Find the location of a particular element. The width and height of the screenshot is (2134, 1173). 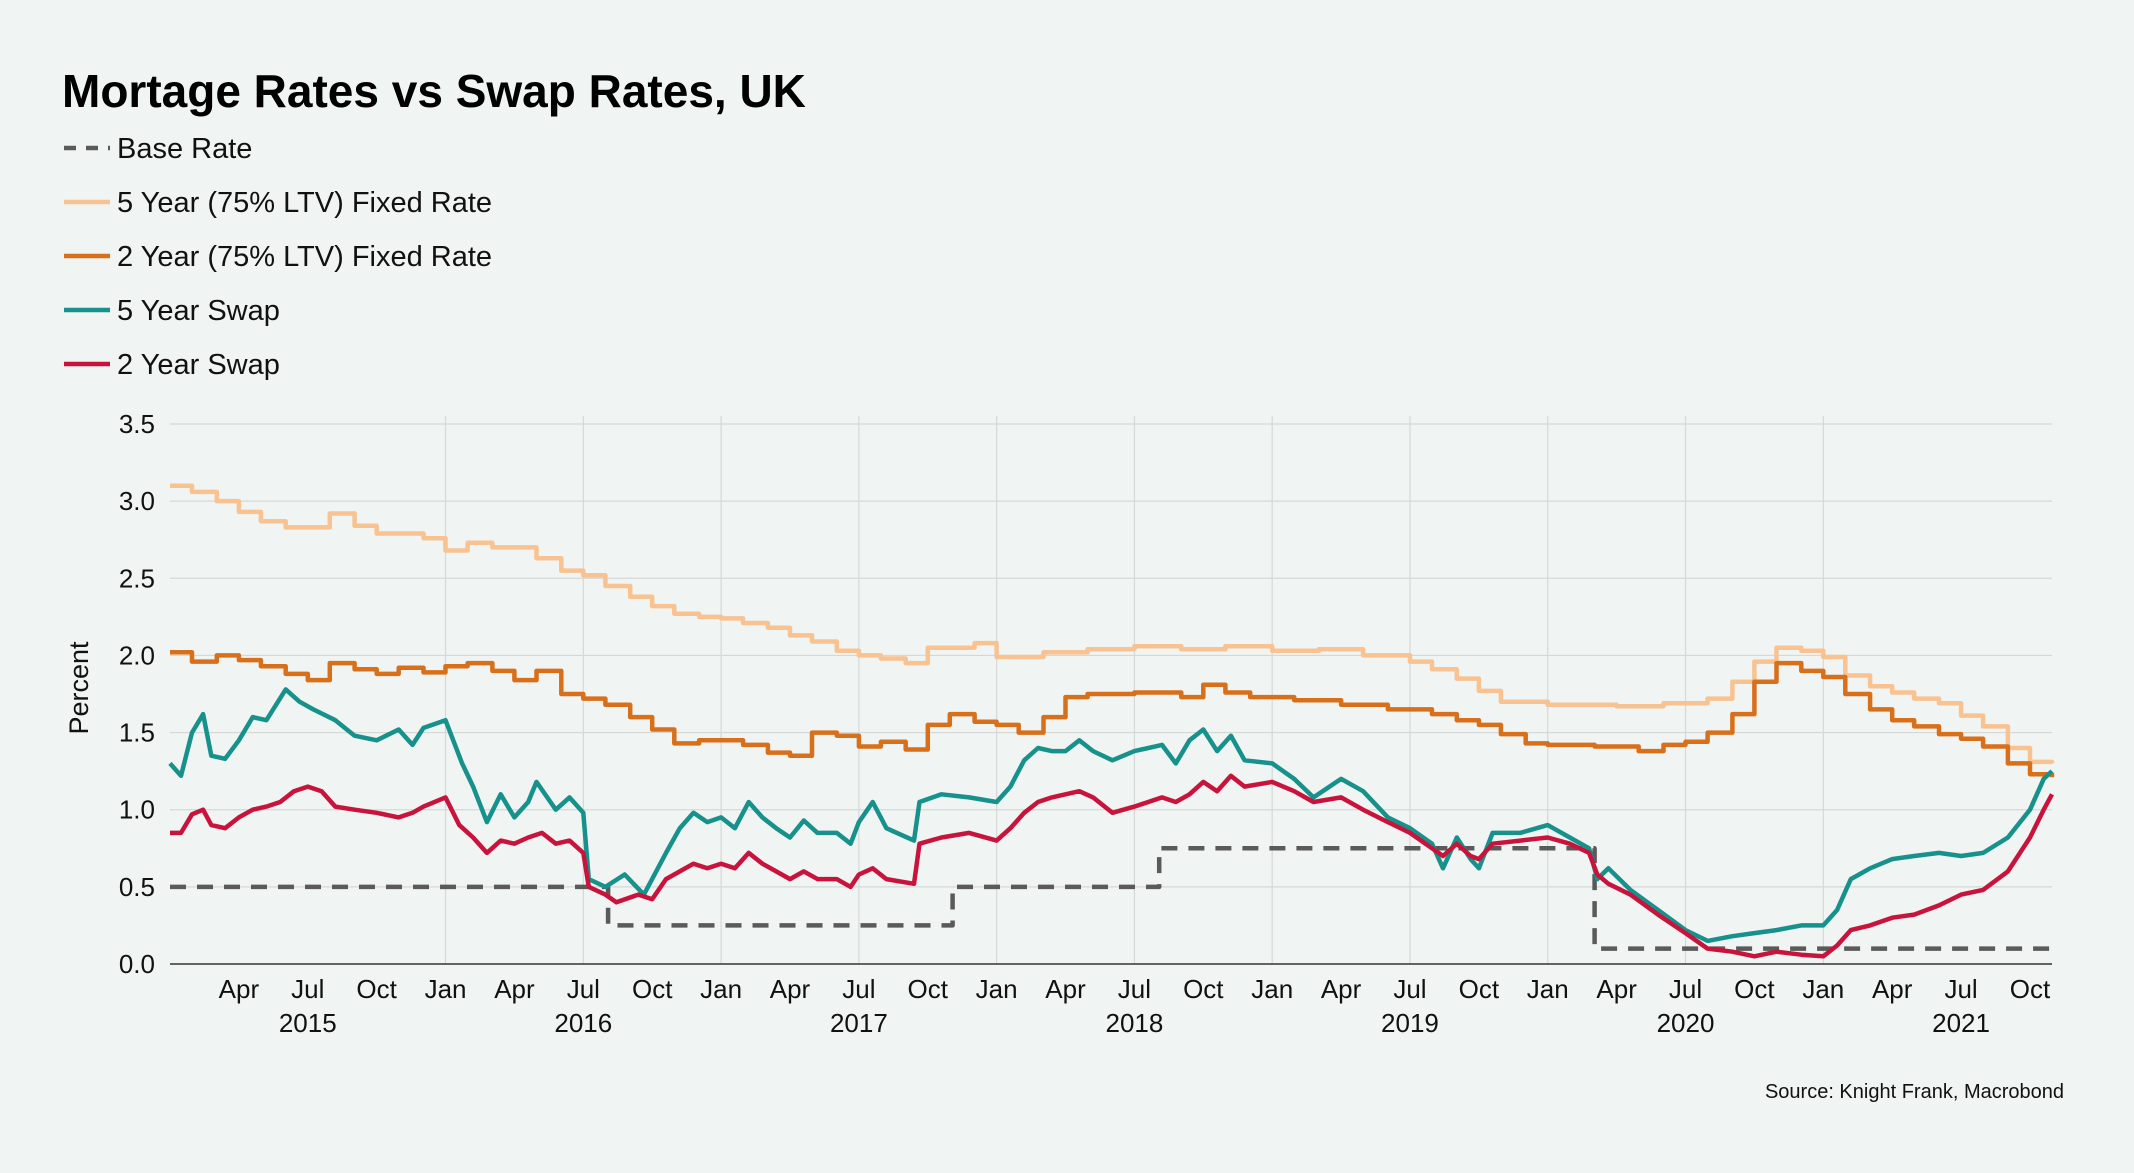

chart-title: Mortage Rates vs Swap Rates, UK is located at coordinates (434, 91).